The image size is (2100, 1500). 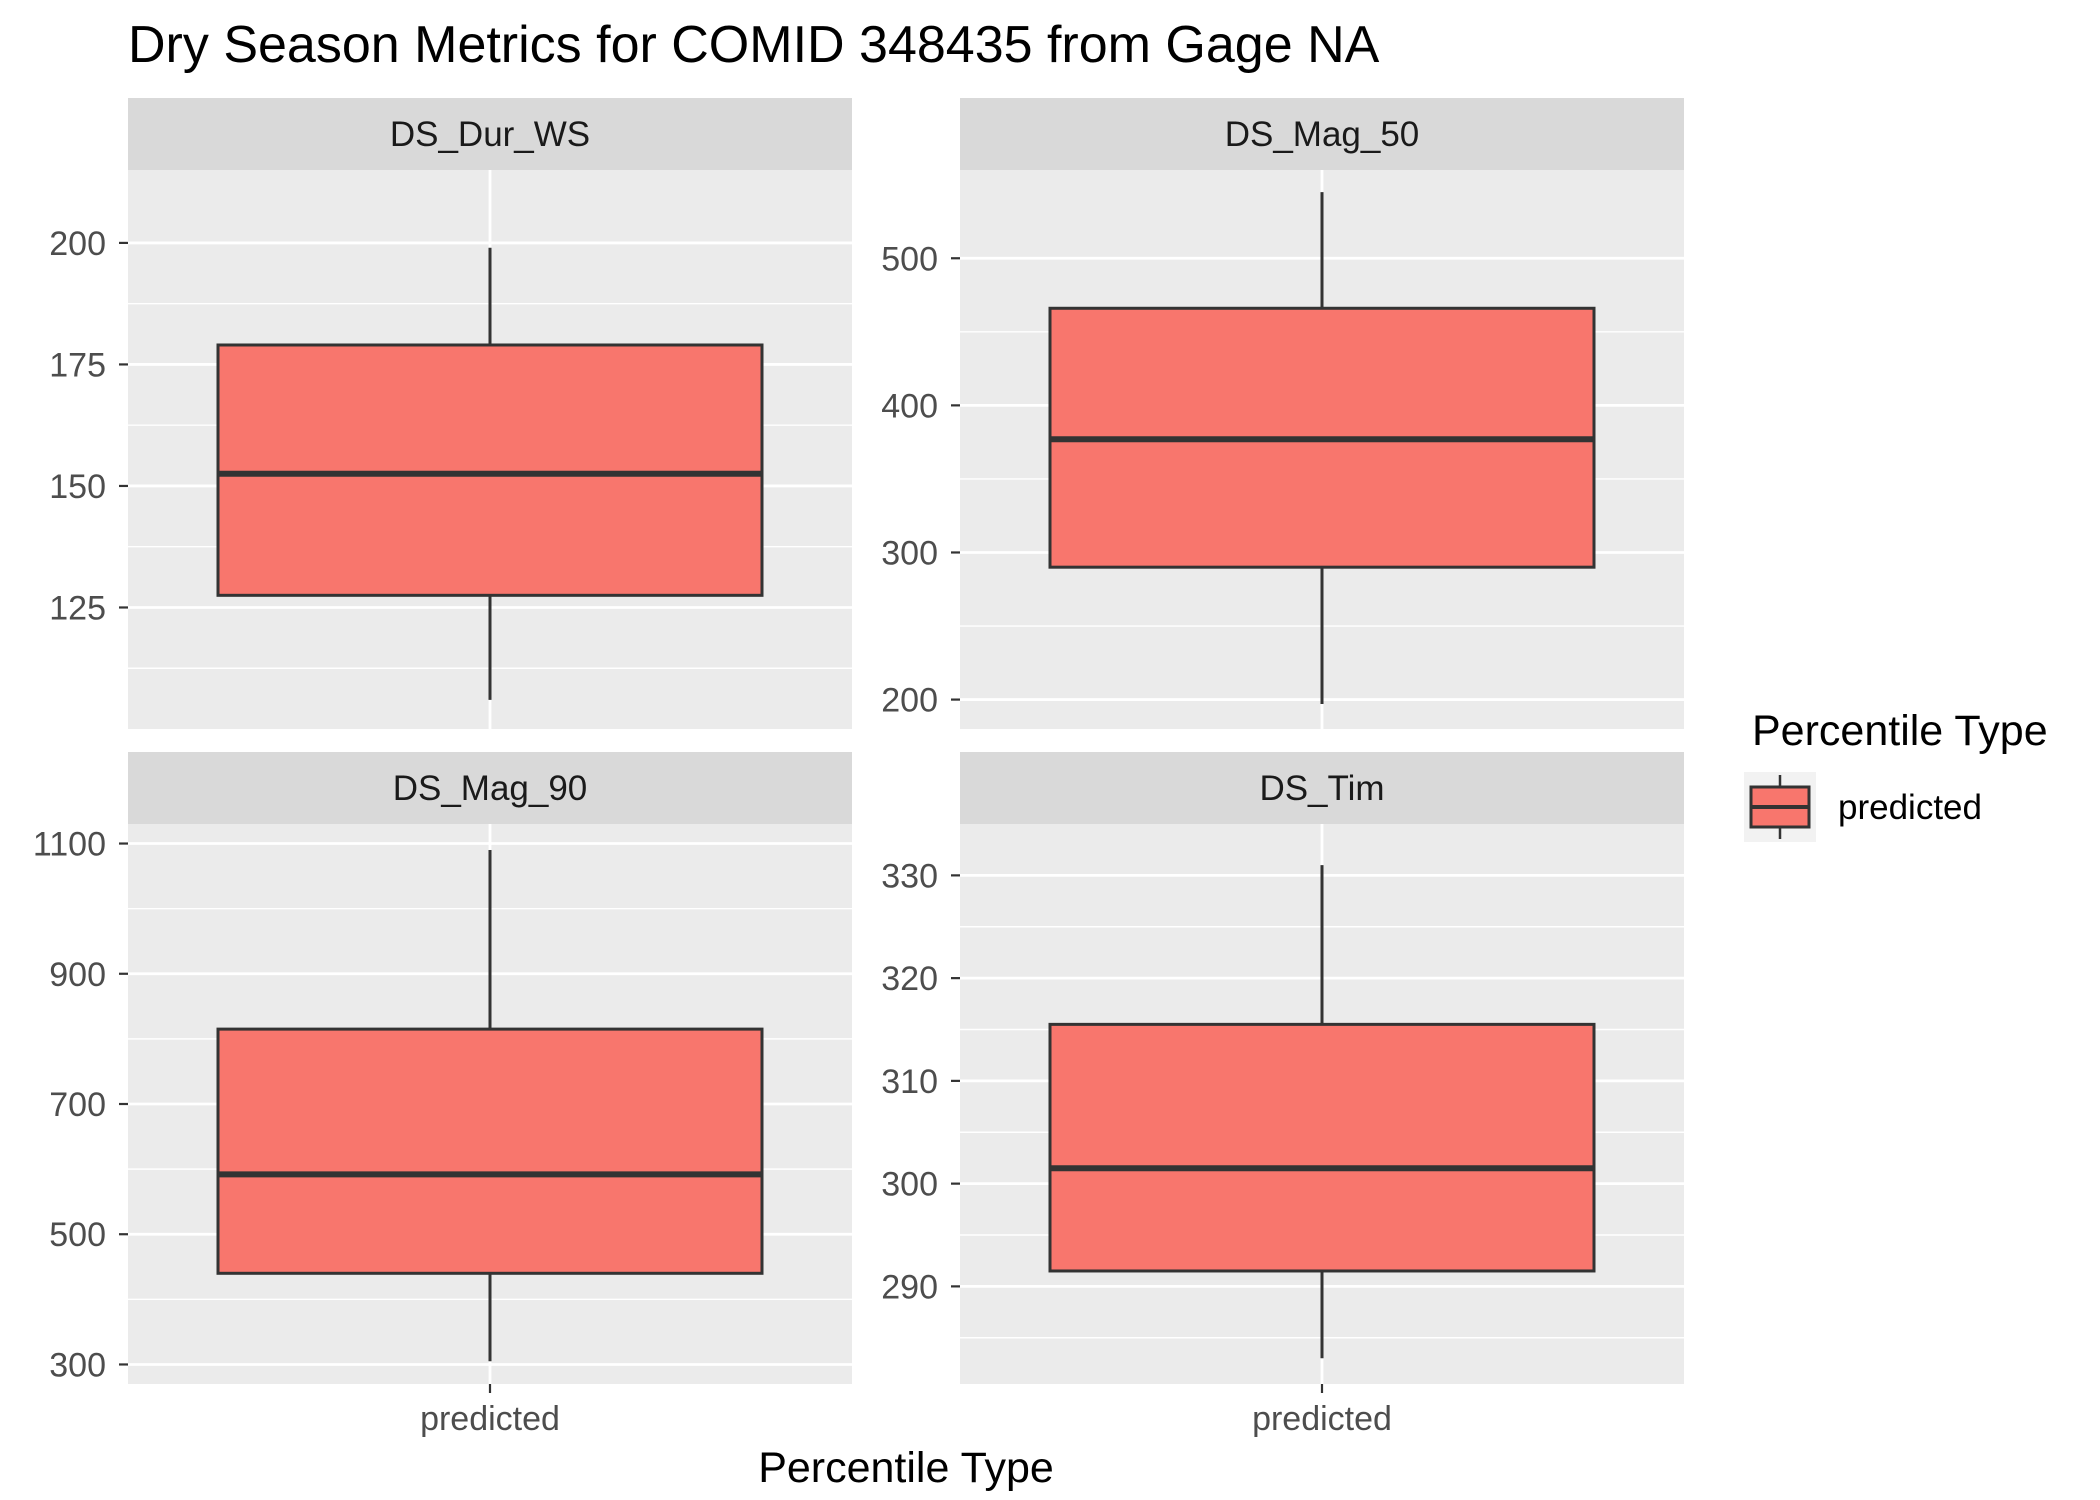 I want to click on y-tick-label: 175, so click(x=77, y=365).